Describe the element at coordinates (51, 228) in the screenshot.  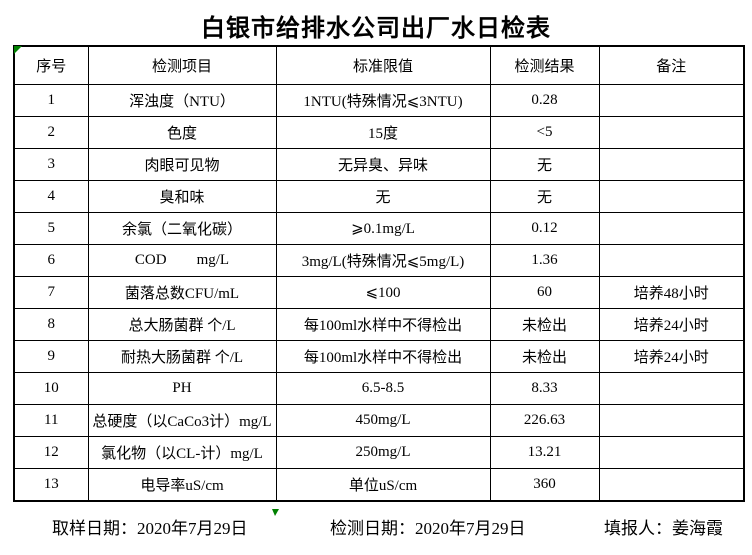
I see `cell-index: 5` at that location.